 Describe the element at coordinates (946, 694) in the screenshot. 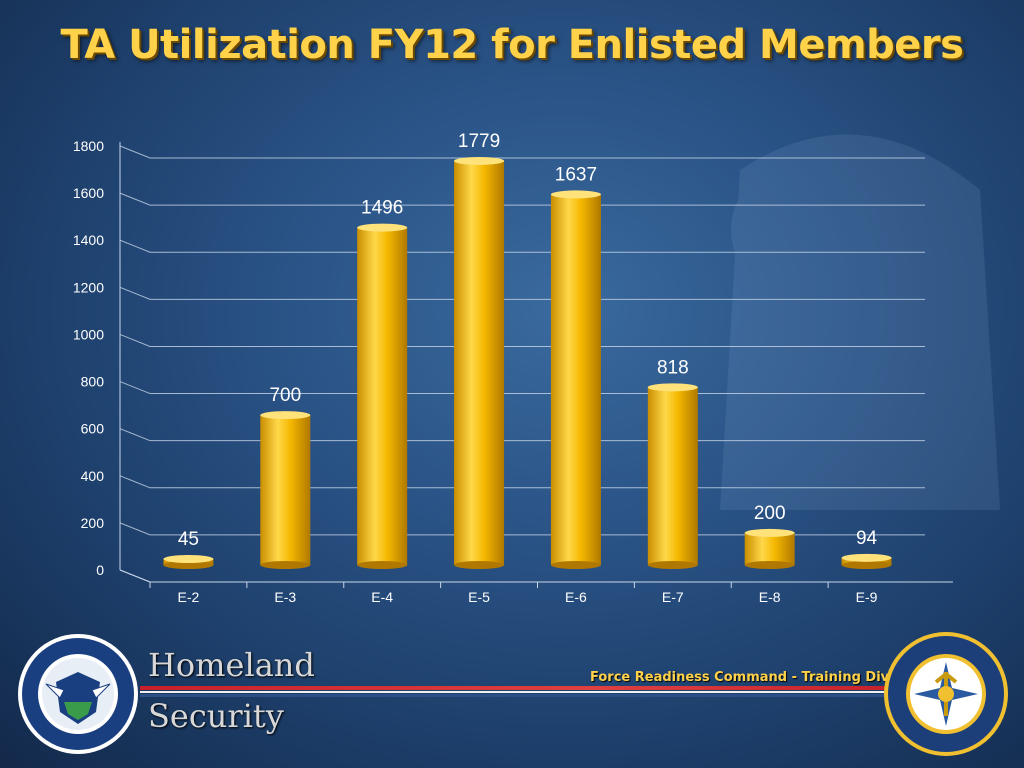

I see `uscg-seal-icon` at that location.